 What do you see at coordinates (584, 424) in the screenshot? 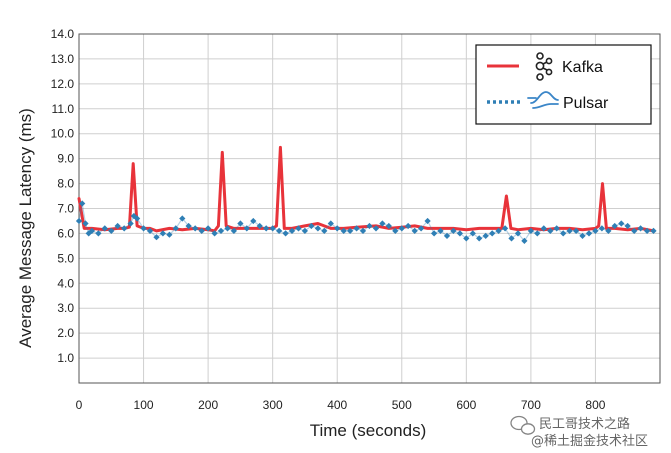
I see `watermark-line-1: 民工哥技术之路` at bounding box center [584, 424].